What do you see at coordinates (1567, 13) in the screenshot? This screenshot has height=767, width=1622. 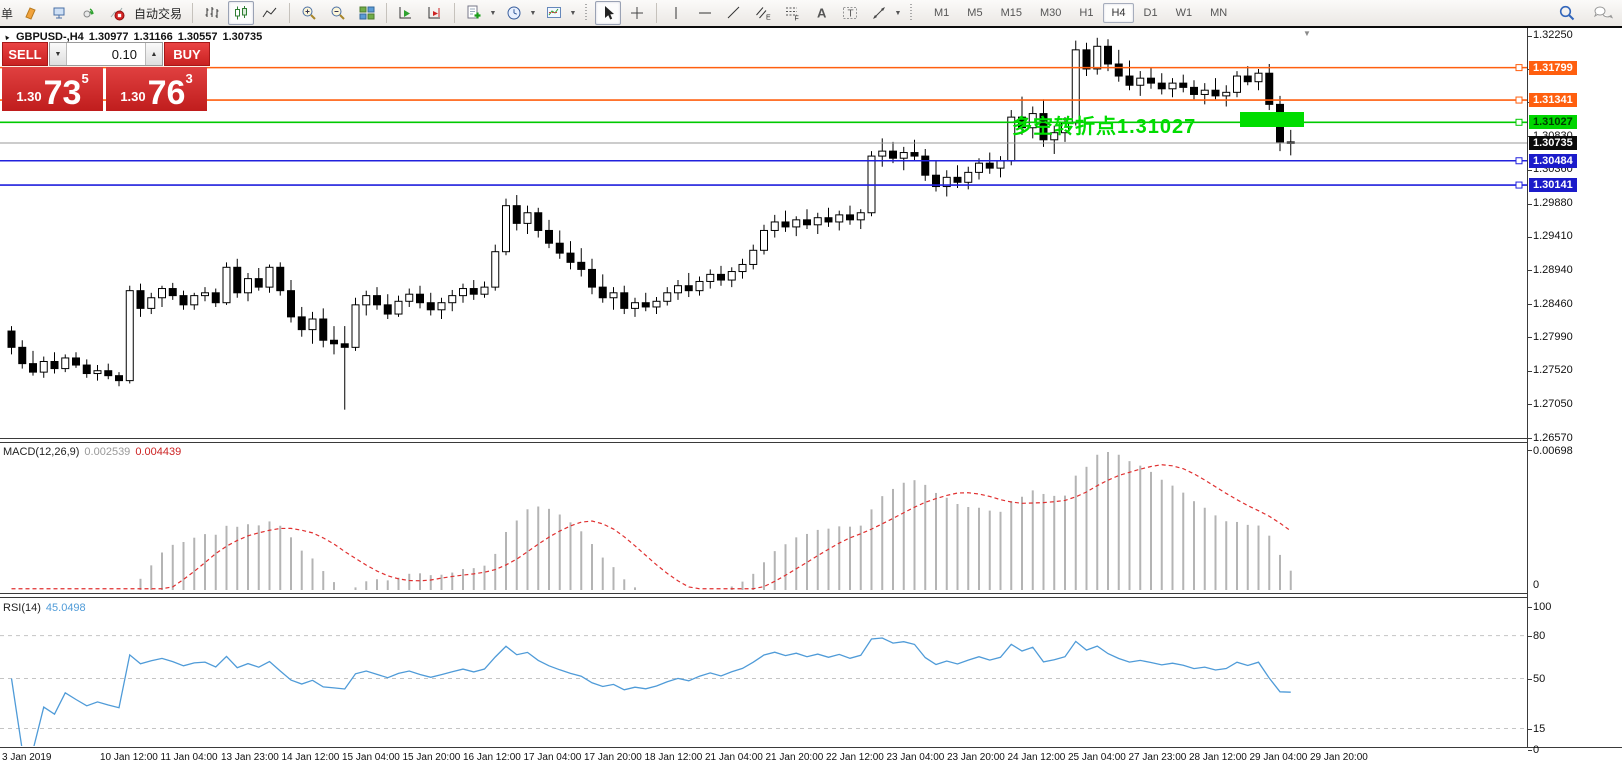 I see `search-icon` at bounding box center [1567, 13].